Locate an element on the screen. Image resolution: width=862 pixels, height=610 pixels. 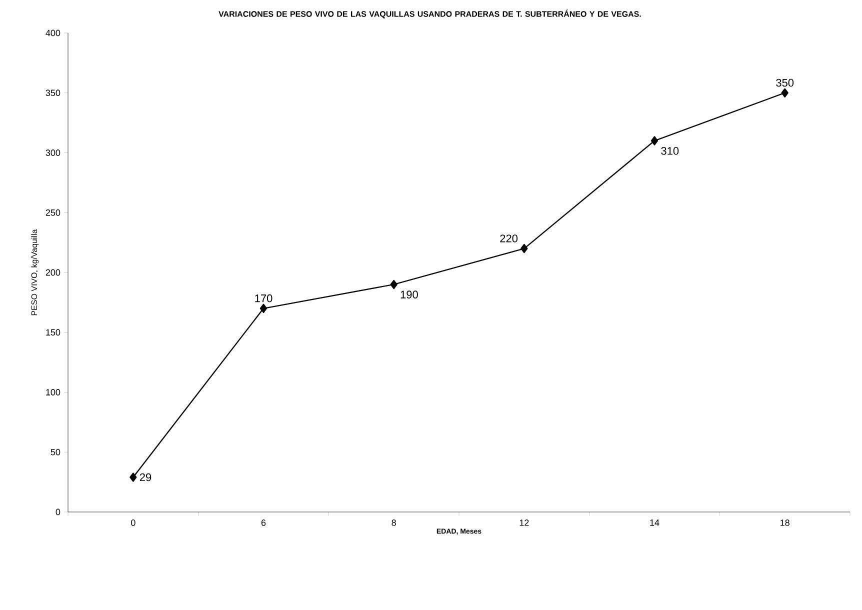
y-tick-label: 0 is located at coordinates (58, 512).